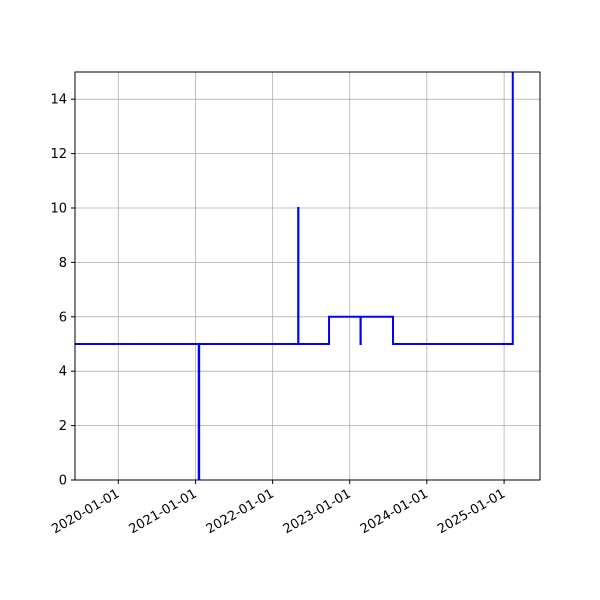 Image resolution: width=600 pixels, height=600 pixels. Describe the element at coordinates (58, 154) in the screenshot. I see `y-tick-label: 12` at that location.